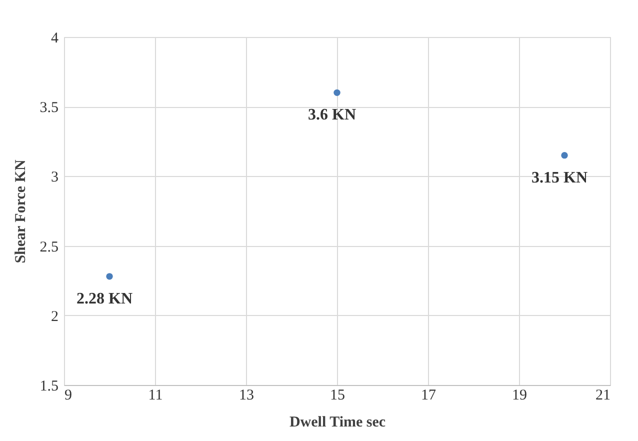 This screenshot has height=441, width=638. What do you see at coordinates (49, 247) in the screenshot?
I see `y-tick-label: 2.5` at bounding box center [49, 247].